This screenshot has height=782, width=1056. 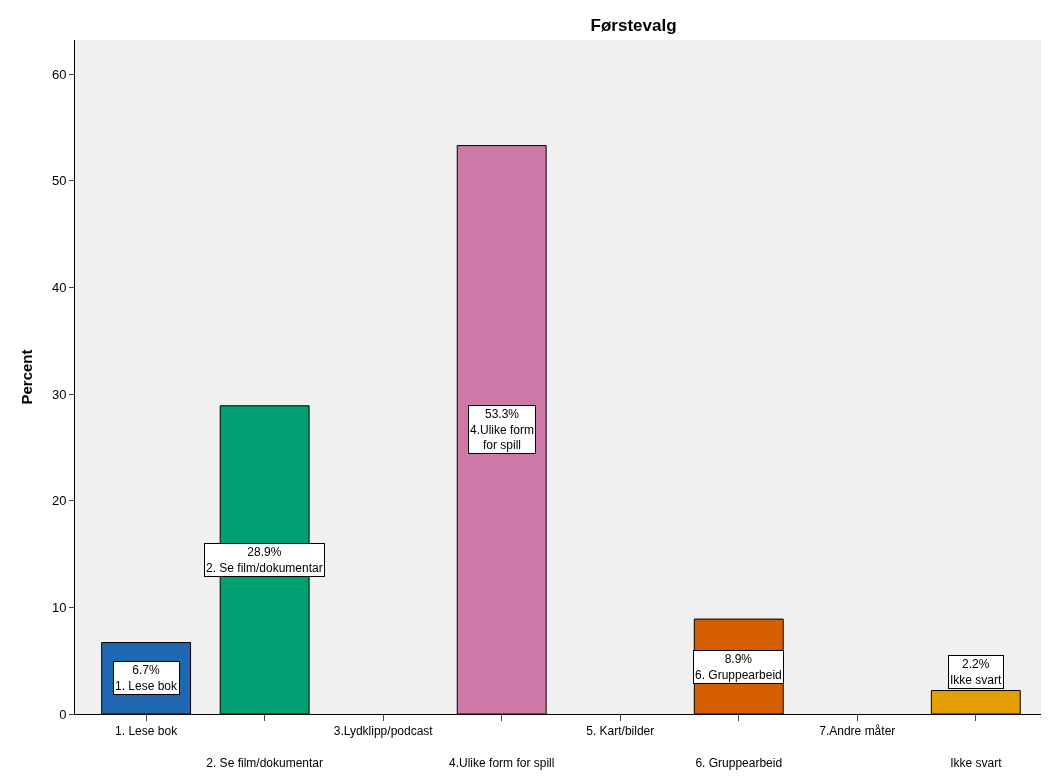 I want to click on y-tick-label: 60, so click(x=59, y=74).